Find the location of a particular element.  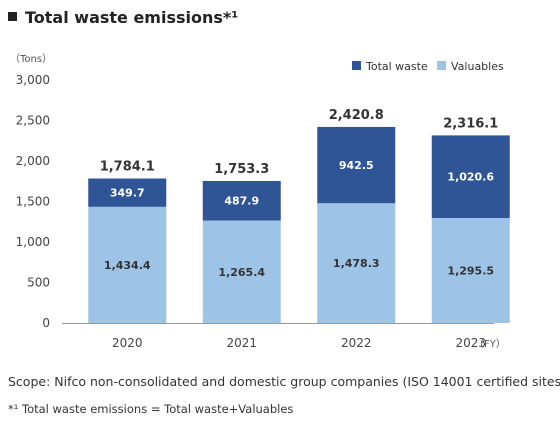

x-tick-label: 2020 is located at coordinates (127, 343).